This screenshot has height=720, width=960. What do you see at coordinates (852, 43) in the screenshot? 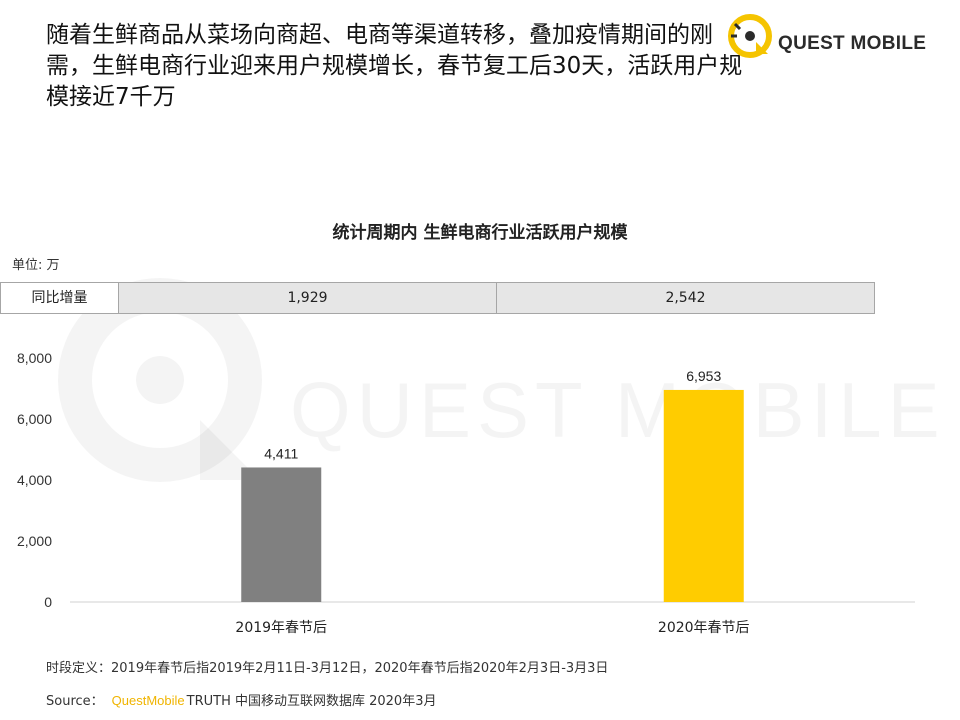
I see `logo-text: QUEST MOBILE` at bounding box center [852, 43].